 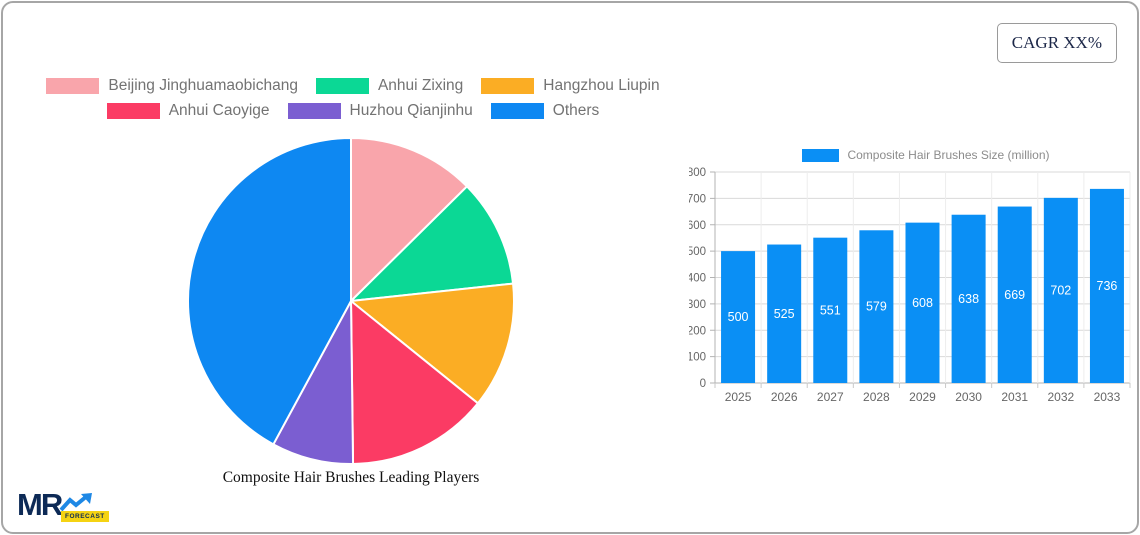 What do you see at coordinates (697, 331) in the screenshot?
I see `y-axis-tick-label: 200` at bounding box center [697, 331].